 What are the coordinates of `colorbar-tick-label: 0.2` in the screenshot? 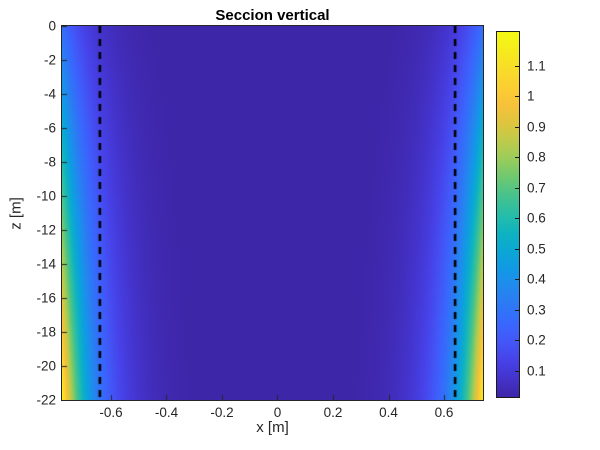 It's located at (536, 340).